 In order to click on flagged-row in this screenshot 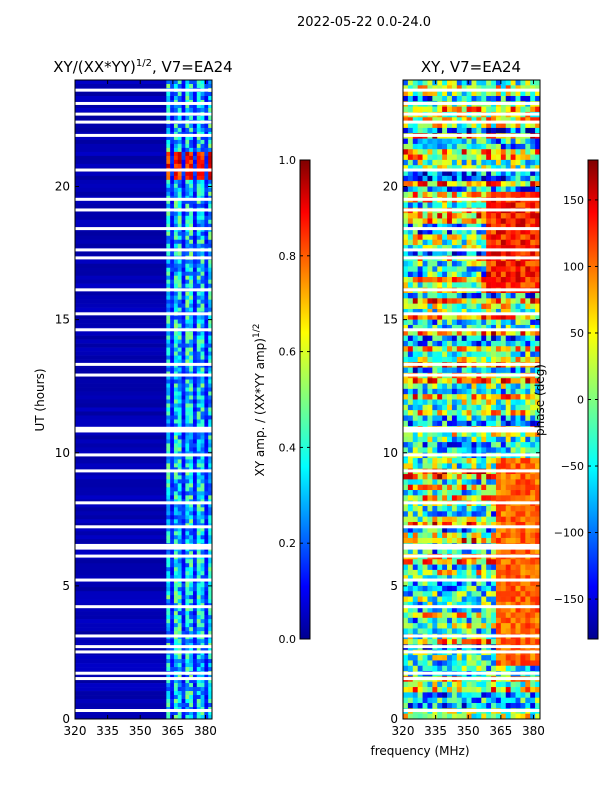, I will do `click(143, 199)`.